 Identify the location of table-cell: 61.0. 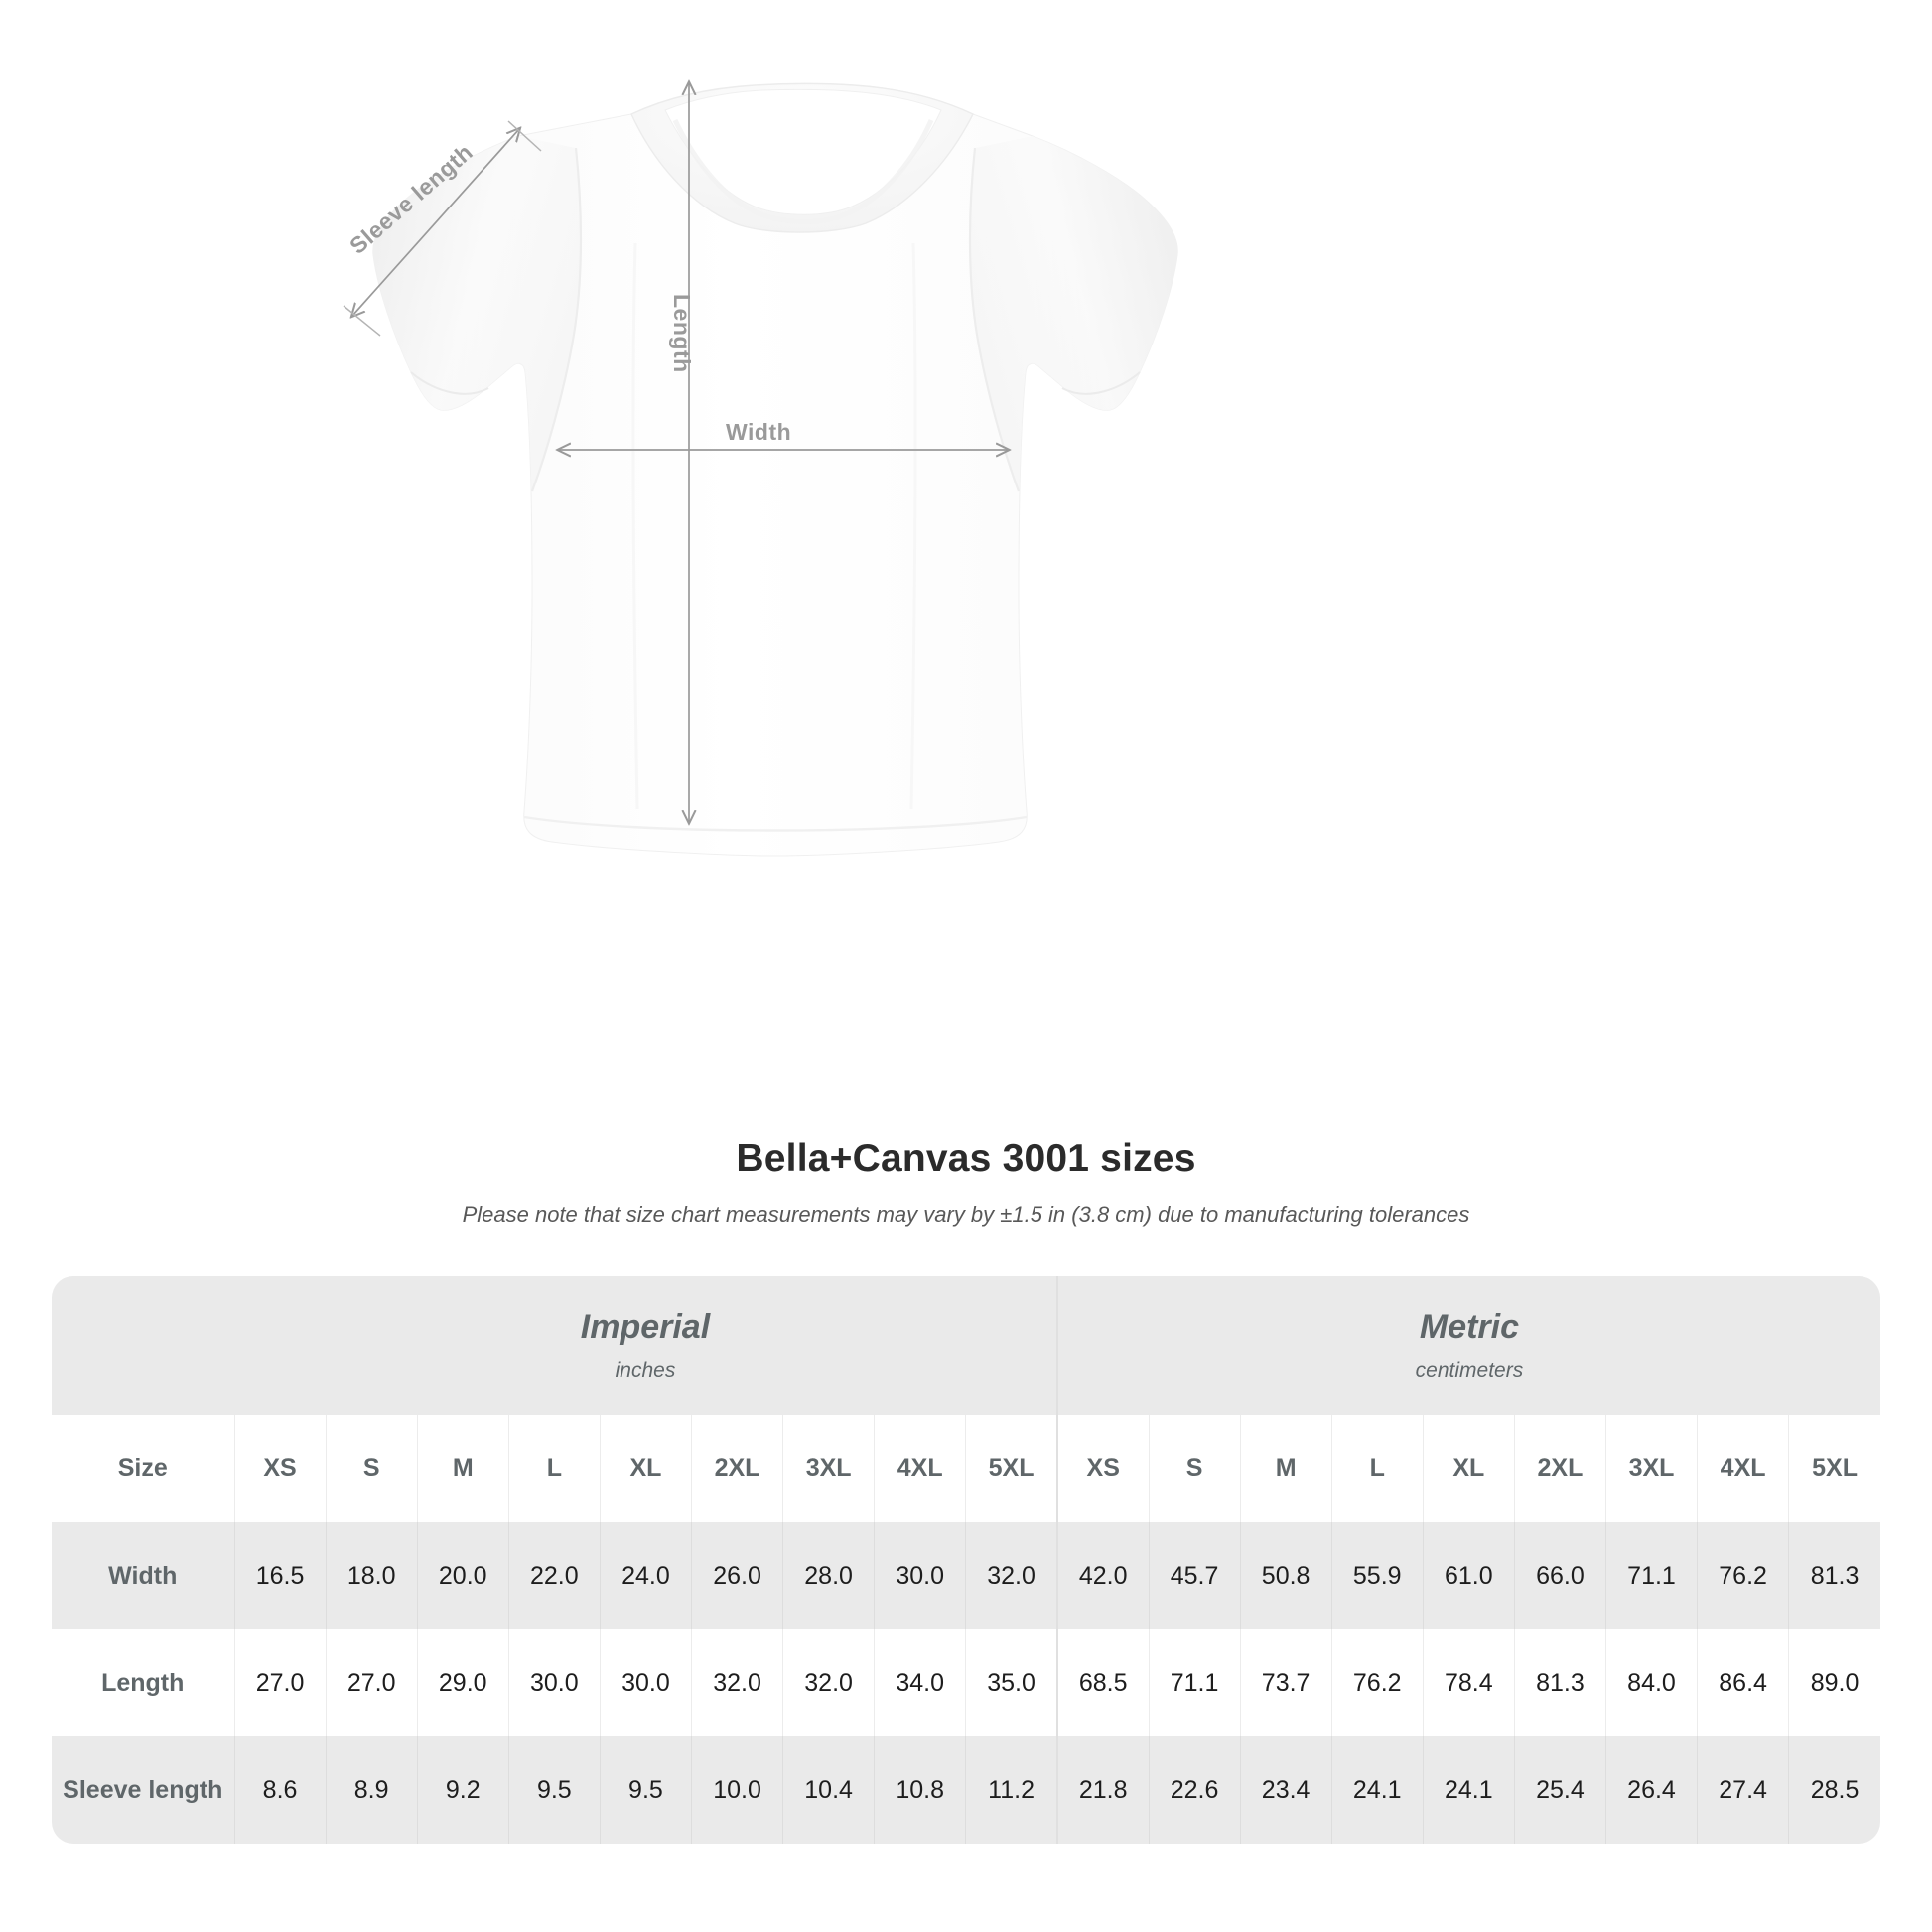
(1469, 1576).